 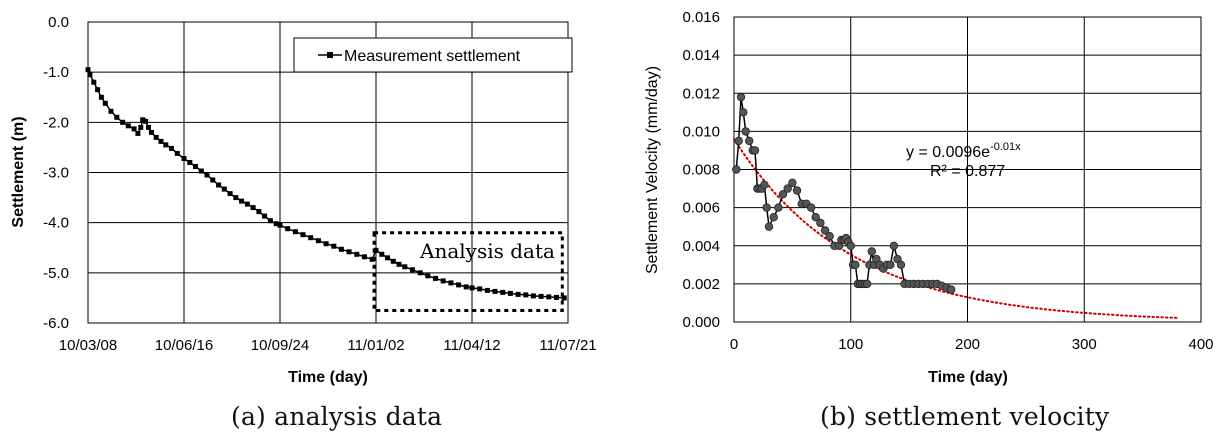 What do you see at coordinates (487, 251) in the screenshot?
I see `analysis-data-annotation: Analysis data` at bounding box center [487, 251].